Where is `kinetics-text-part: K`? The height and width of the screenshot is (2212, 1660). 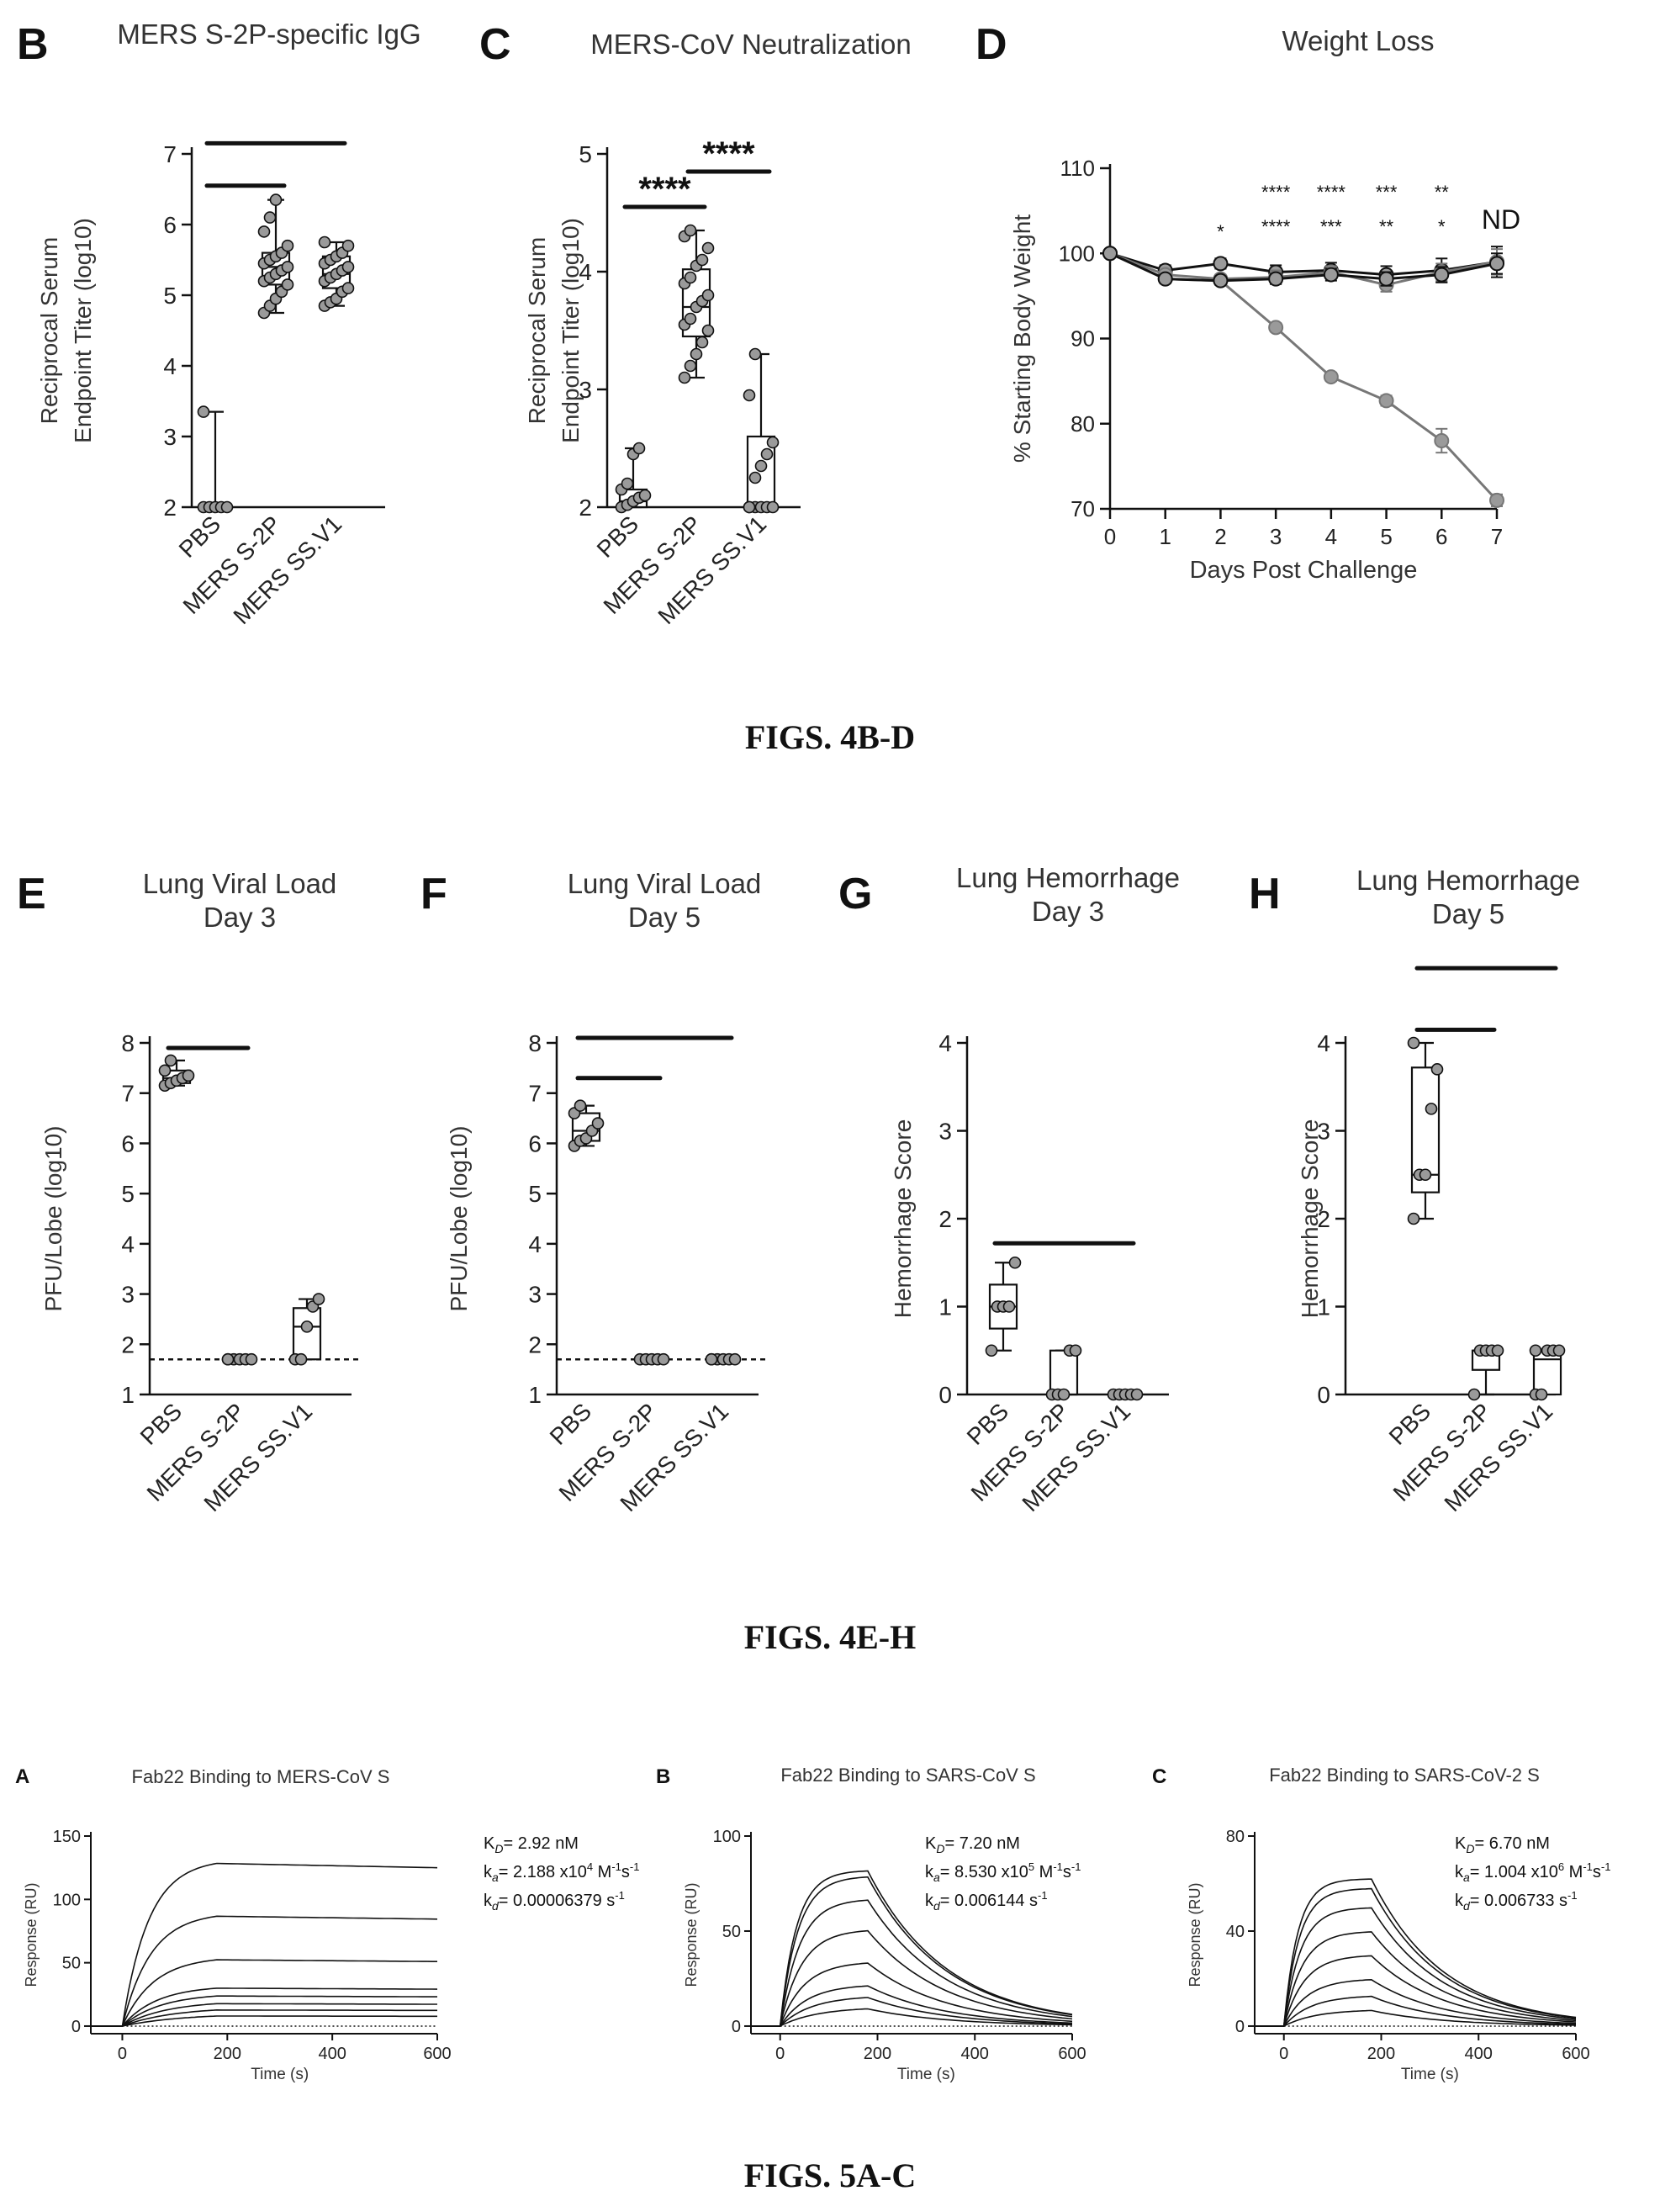 kinetics-text-part: K is located at coordinates (1461, 1843).